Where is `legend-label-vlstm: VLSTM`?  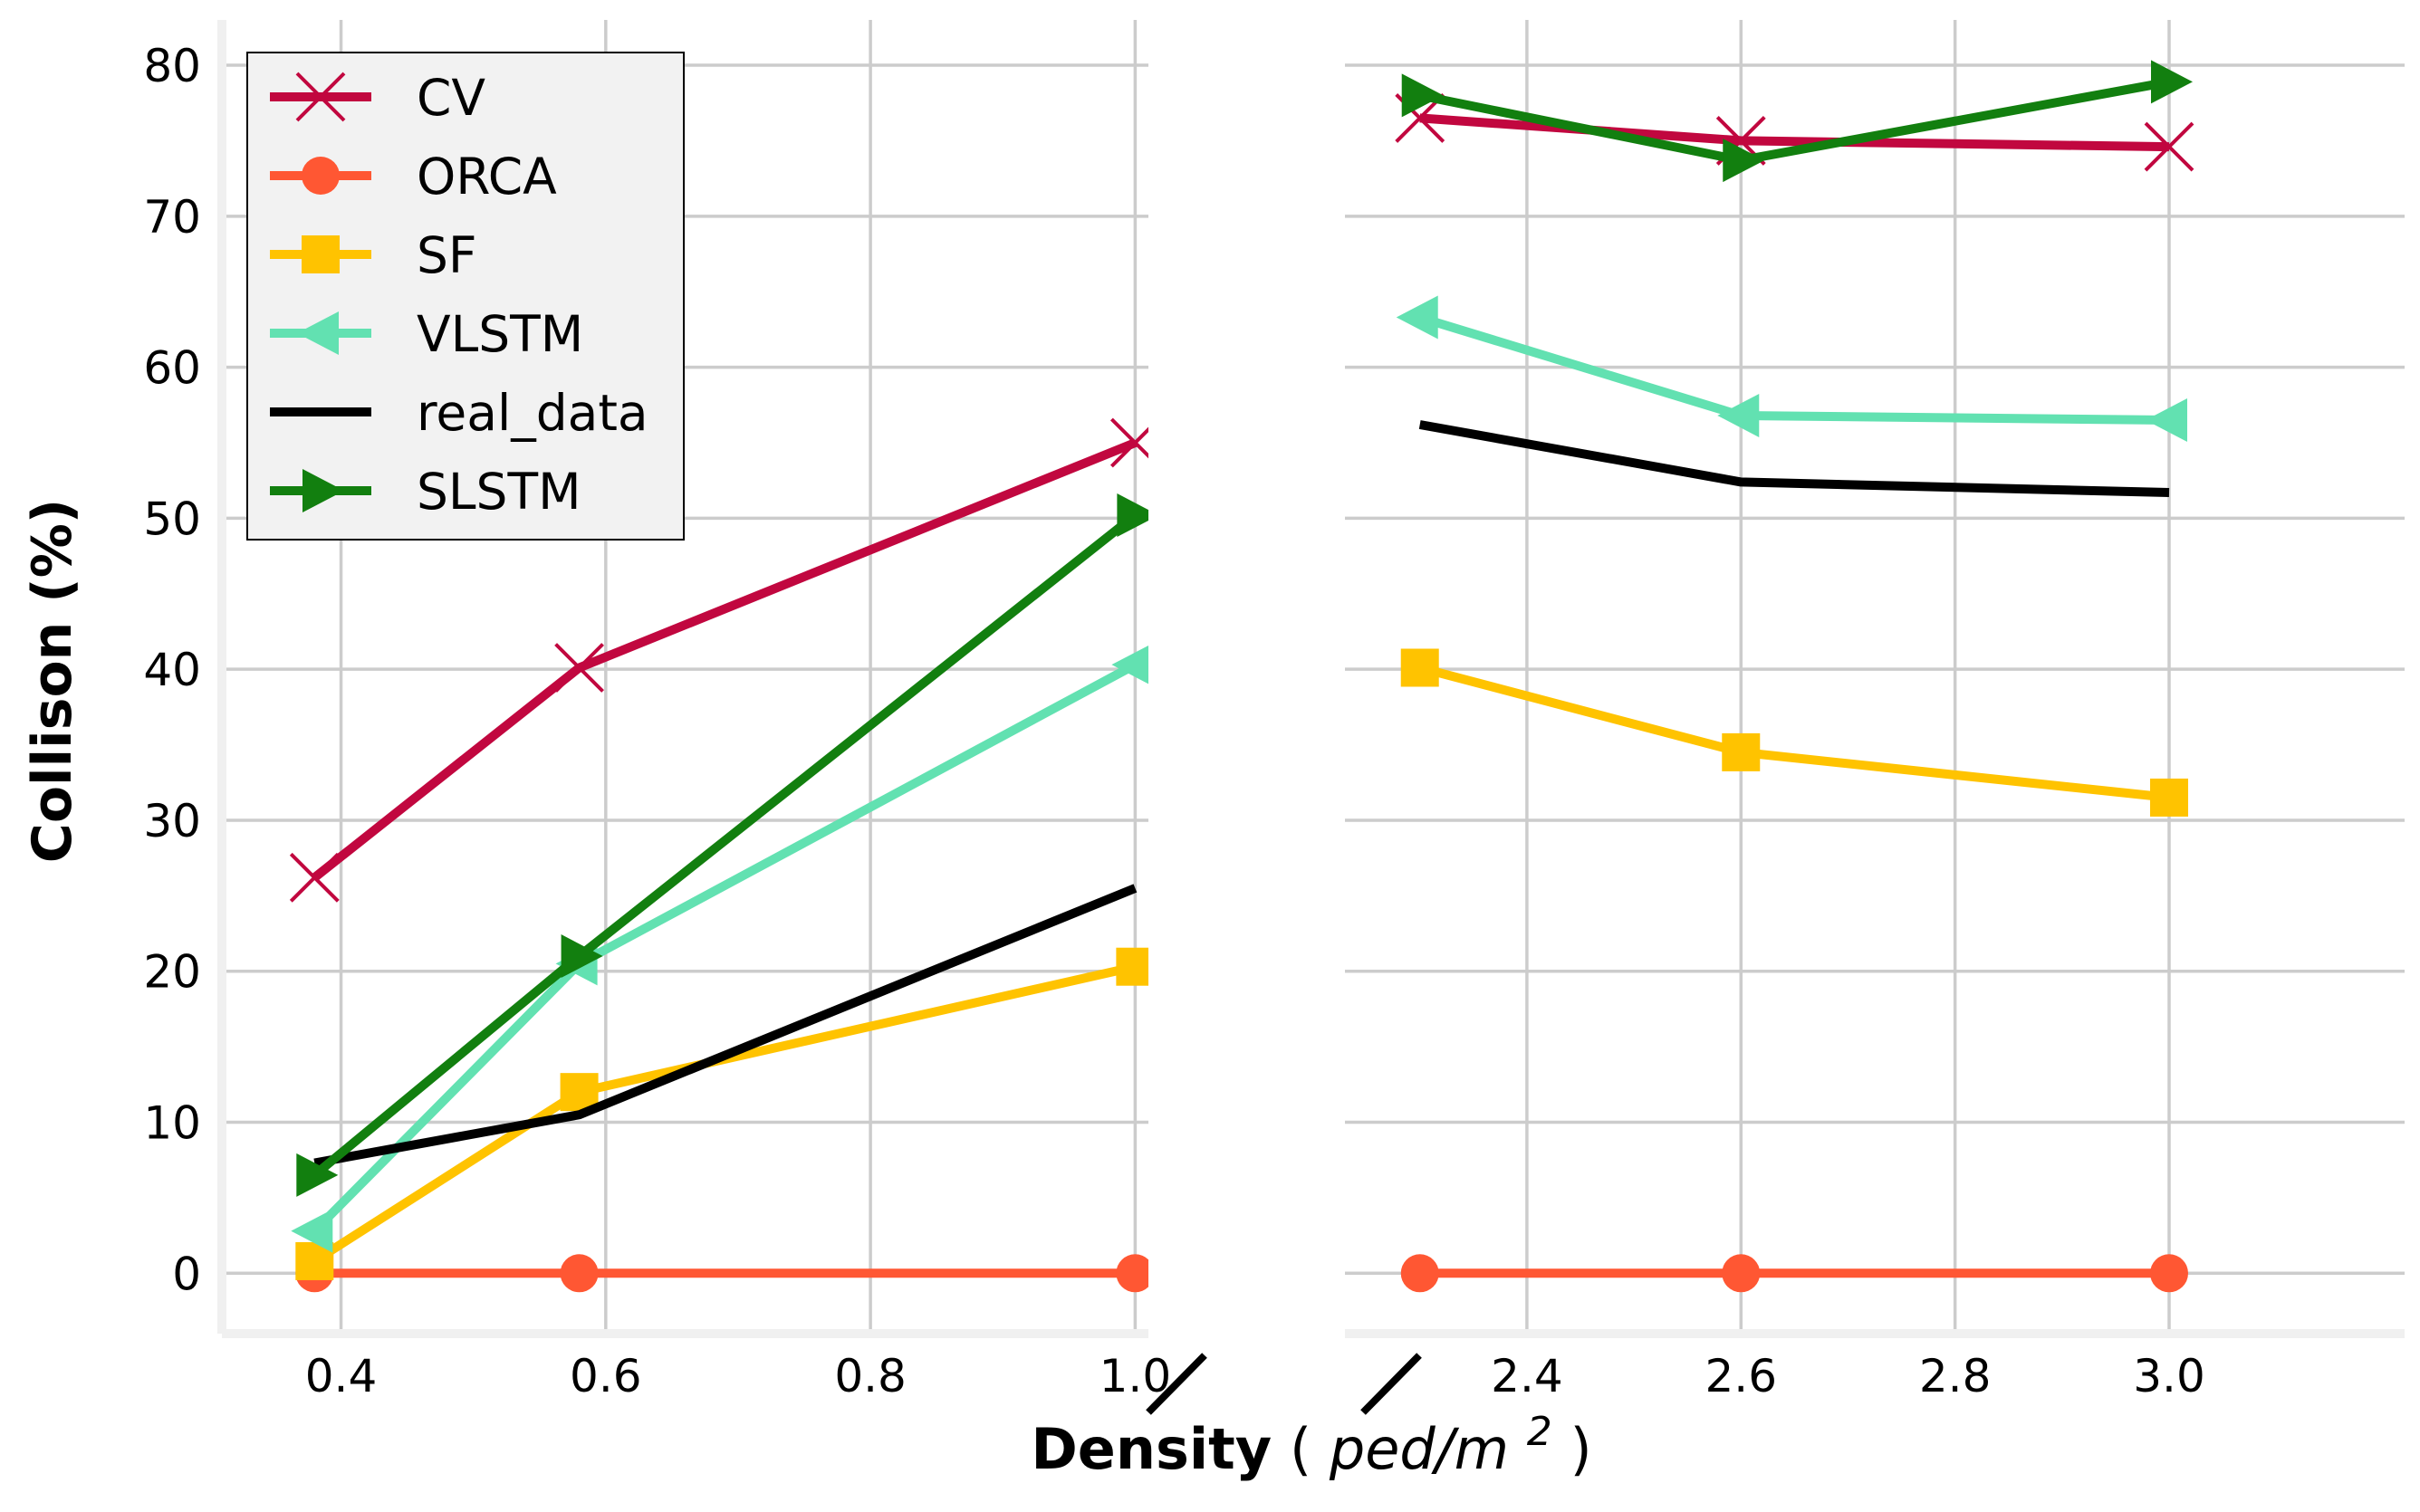
legend-label-vlstm: VLSTM is located at coordinates (500, 334).